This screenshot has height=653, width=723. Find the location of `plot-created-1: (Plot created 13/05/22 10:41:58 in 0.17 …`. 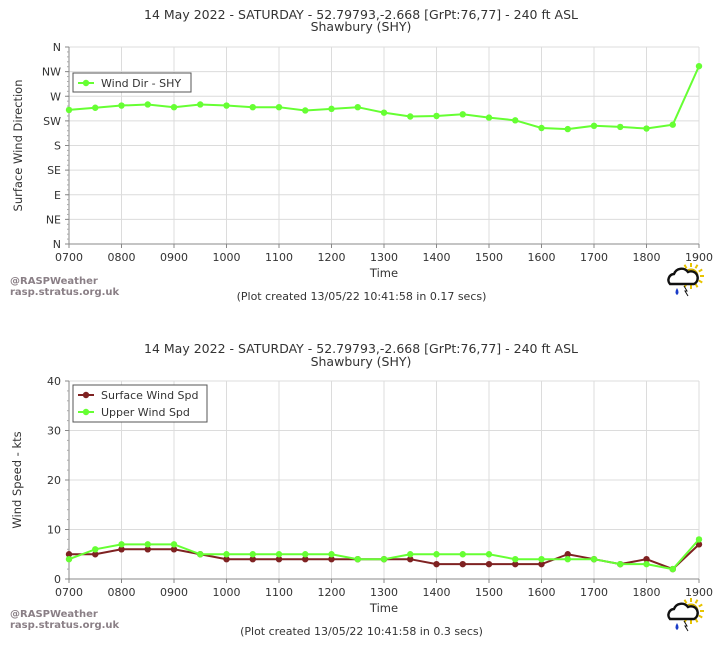

plot-created-1: (Plot created 13/05/22 10:41:58 in 0.17 … is located at coordinates (361, 296).